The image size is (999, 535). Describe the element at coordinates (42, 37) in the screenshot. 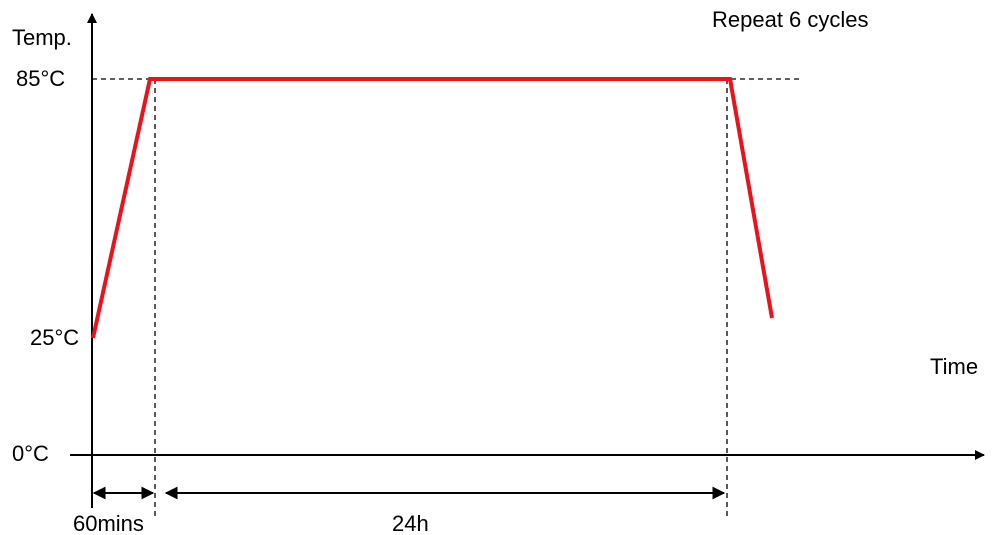

I see `y-axis-label: Temp.` at that location.